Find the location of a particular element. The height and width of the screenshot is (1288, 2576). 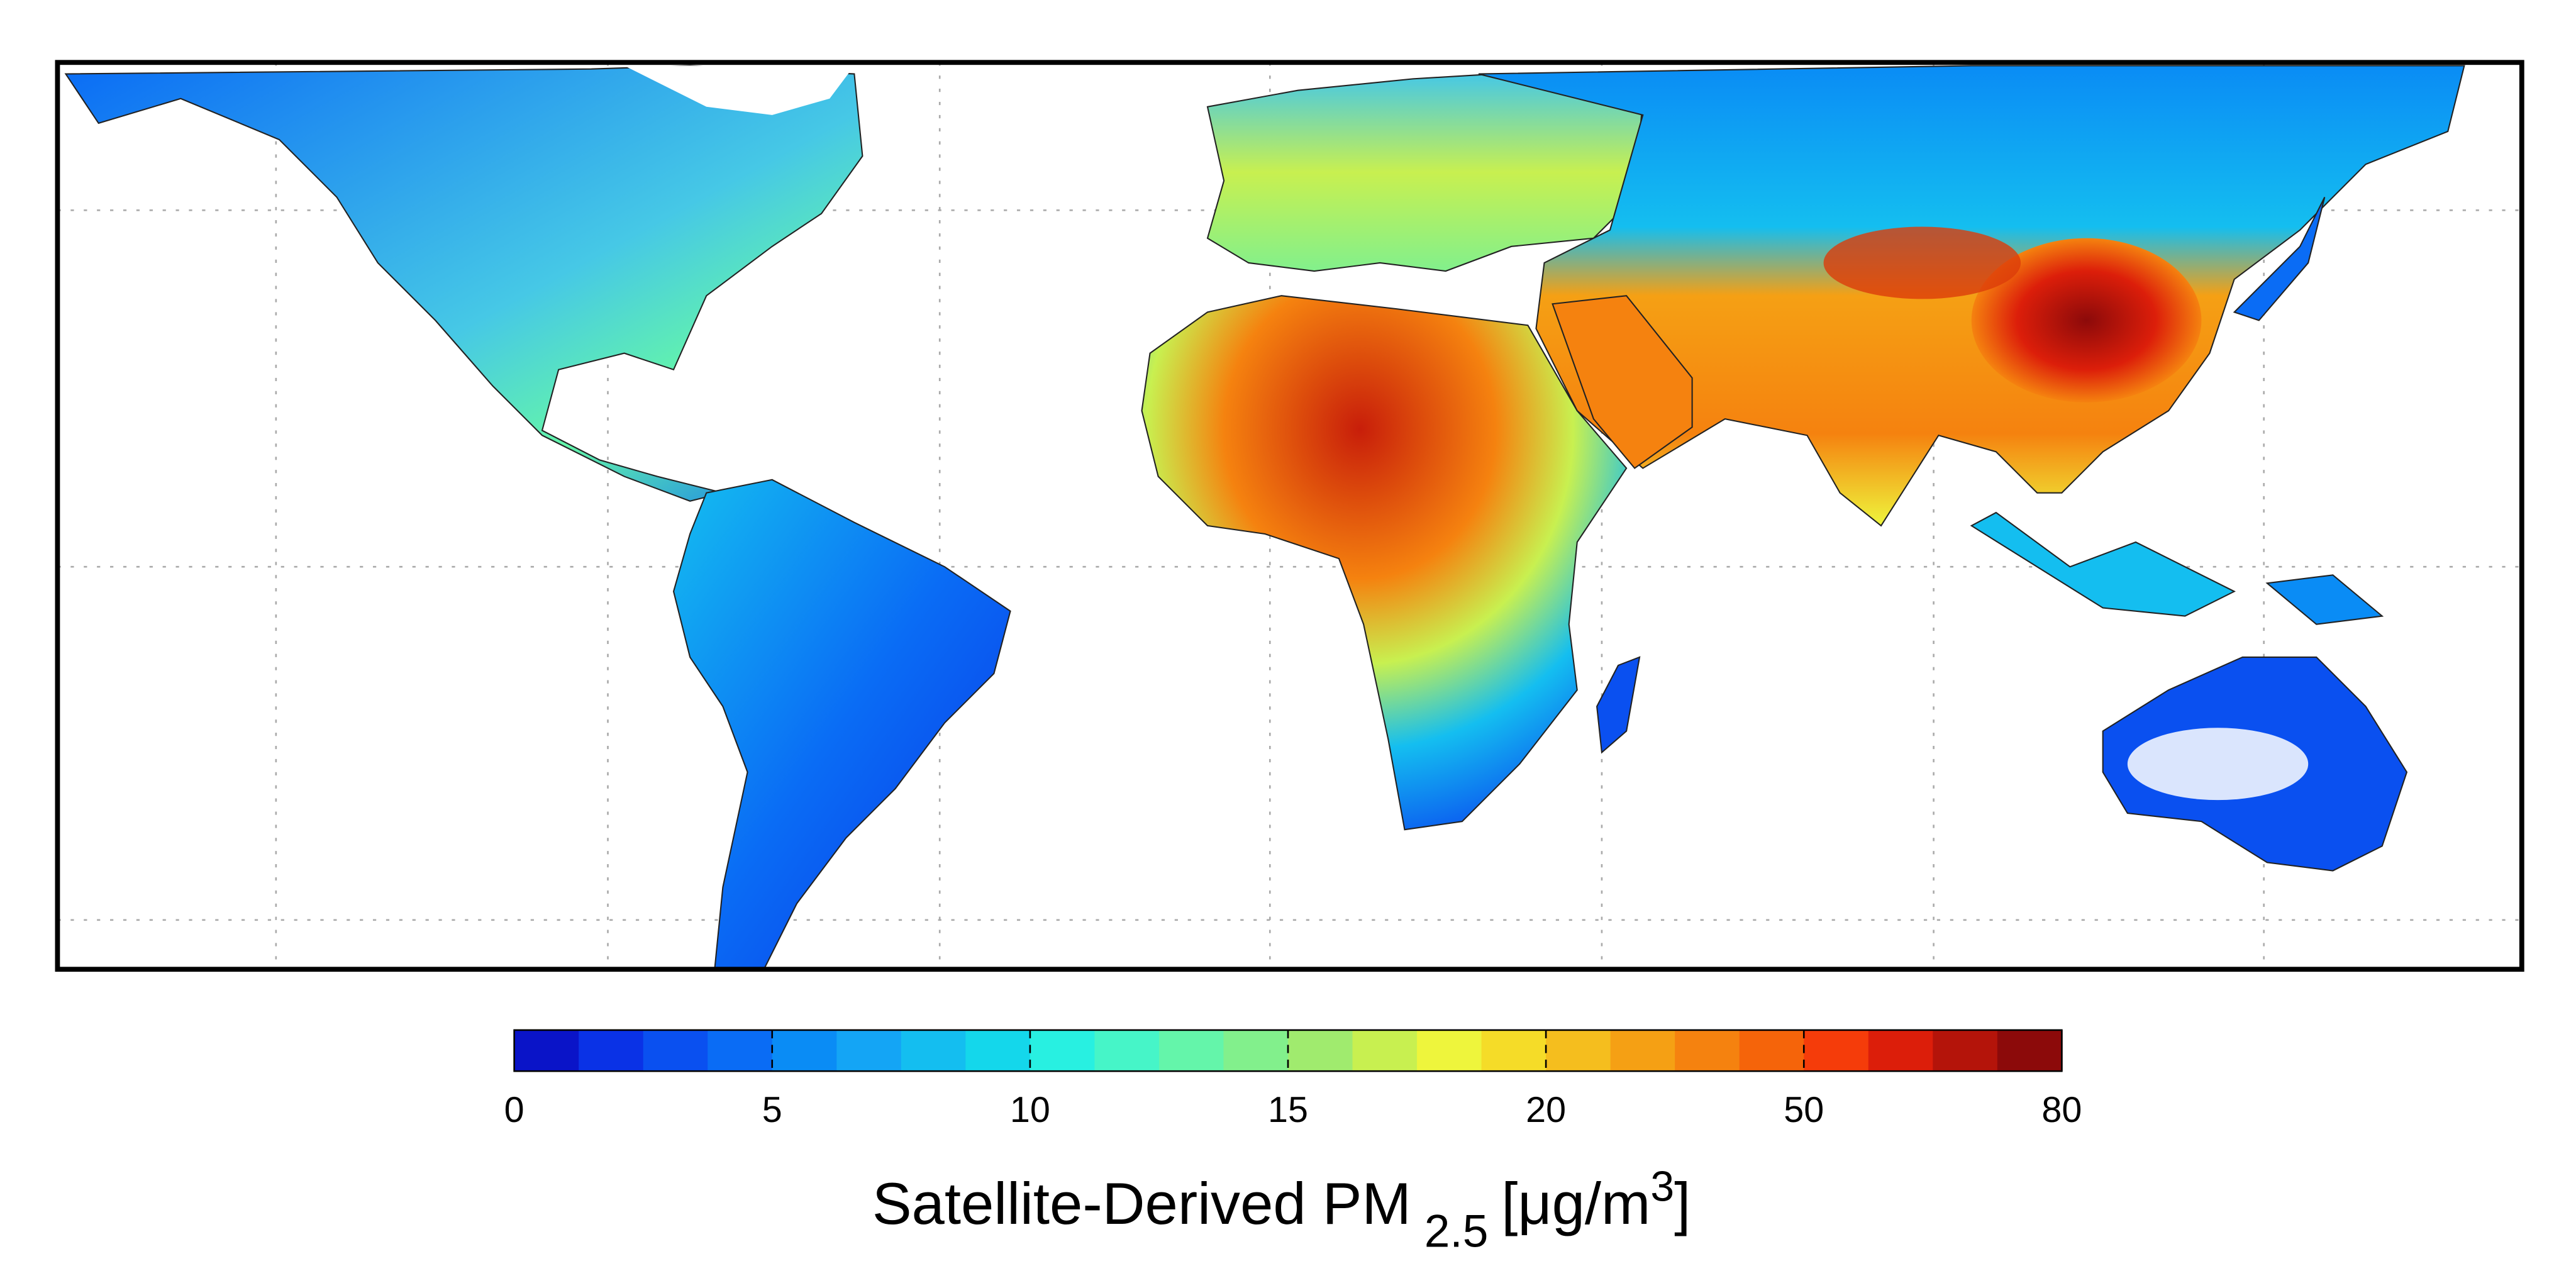

colorbar-tick-label: 20 is located at coordinates (1546, 1110).